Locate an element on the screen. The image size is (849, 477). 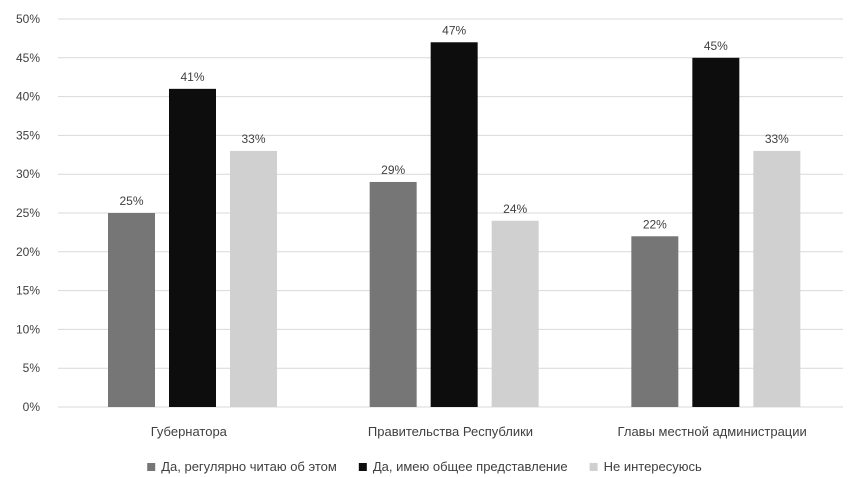
data-label-3-3: 33% is located at coordinates (777, 139).